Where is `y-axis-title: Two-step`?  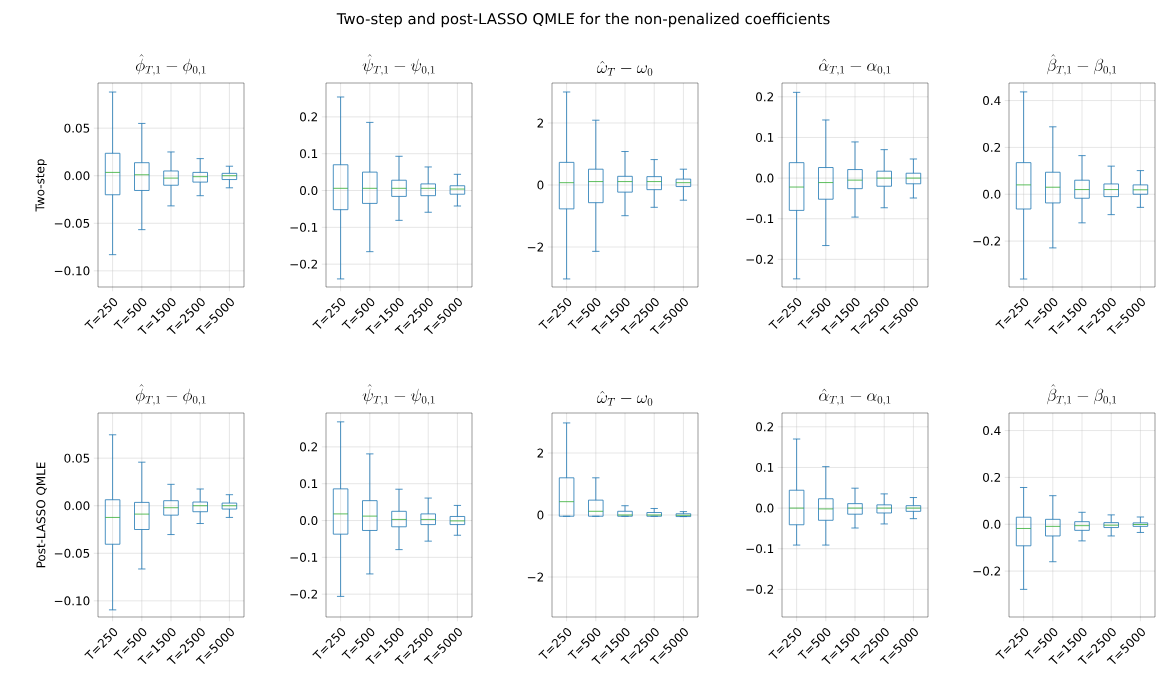 y-axis-title: Two-step is located at coordinates (41, 185).